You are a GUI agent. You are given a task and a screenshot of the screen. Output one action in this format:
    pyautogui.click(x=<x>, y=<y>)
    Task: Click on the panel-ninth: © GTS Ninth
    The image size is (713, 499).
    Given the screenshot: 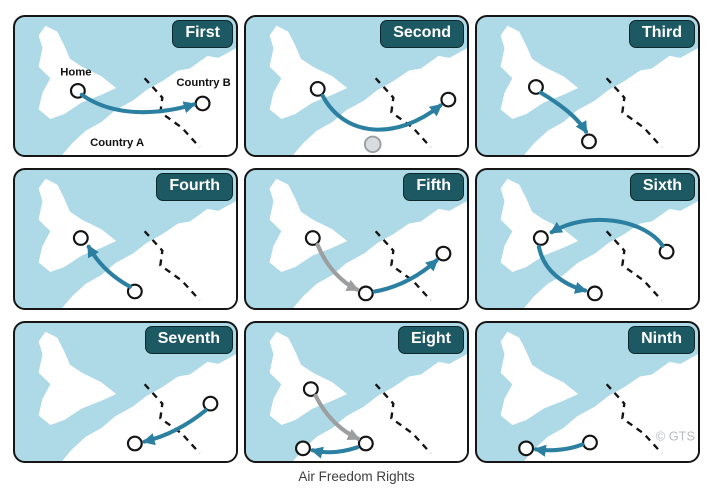 What is the action you would take?
    pyautogui.click(x=587, y=392)
    